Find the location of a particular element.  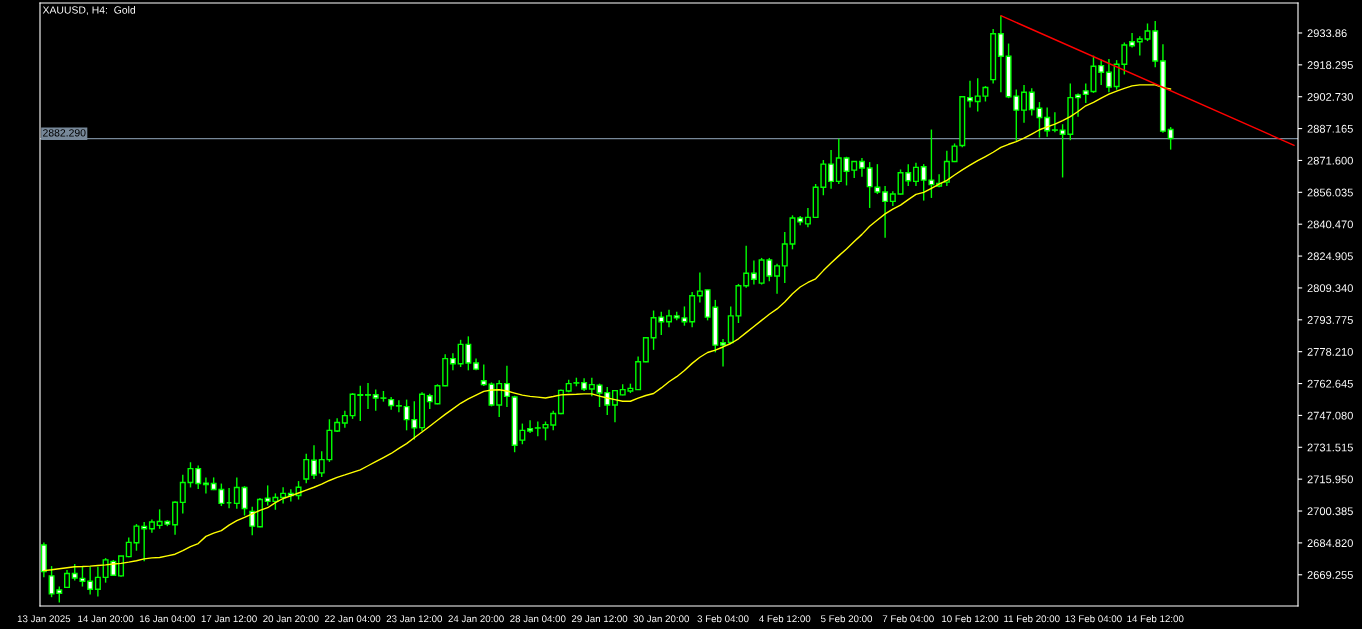

y-tick-label: 2684.820 is located at coordinates (1330, 543).